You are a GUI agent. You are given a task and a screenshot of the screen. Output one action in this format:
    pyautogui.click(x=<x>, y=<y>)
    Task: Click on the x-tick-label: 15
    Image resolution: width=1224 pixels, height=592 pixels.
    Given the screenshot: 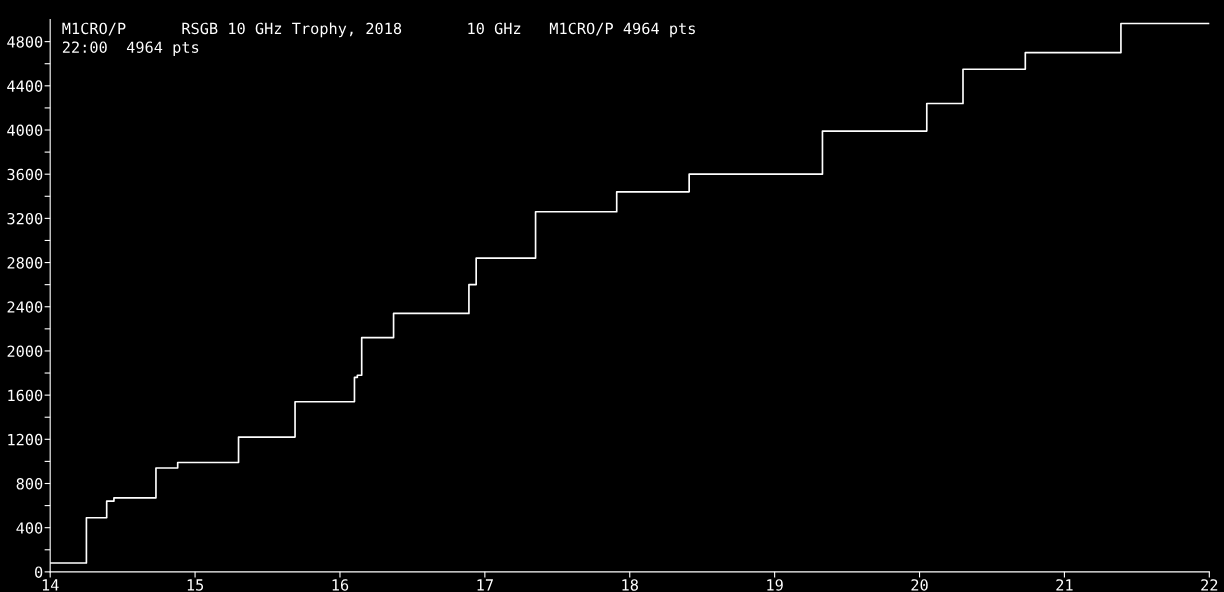 What is the action you would take?
    pyautogui.click(x=195, y=585)
    